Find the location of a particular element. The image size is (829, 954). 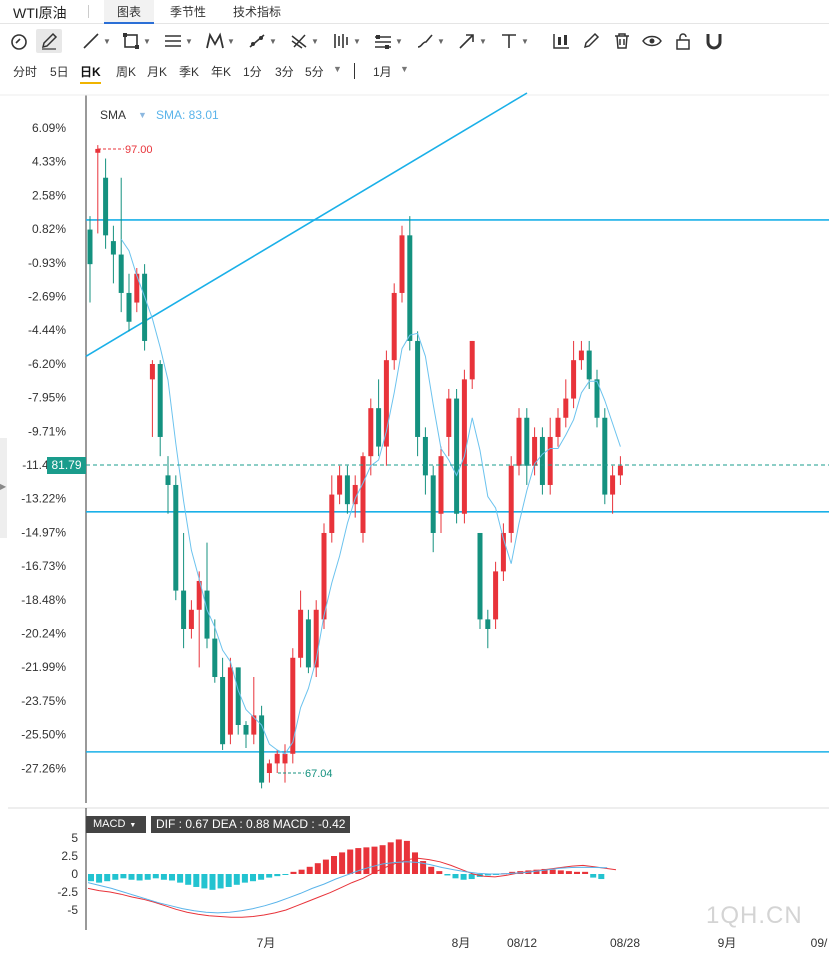

brush-icon: ▼ is located at coordinates (429, 41).